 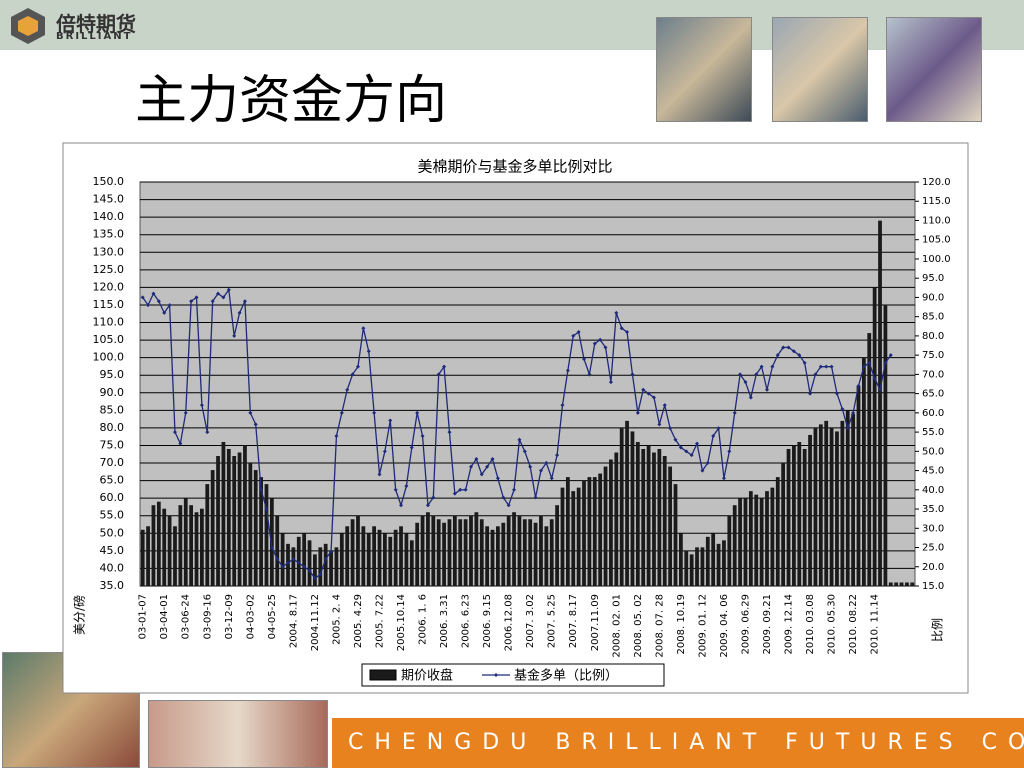 I want to click on y-tick-label: 55.0, so click(x=112, y=515).